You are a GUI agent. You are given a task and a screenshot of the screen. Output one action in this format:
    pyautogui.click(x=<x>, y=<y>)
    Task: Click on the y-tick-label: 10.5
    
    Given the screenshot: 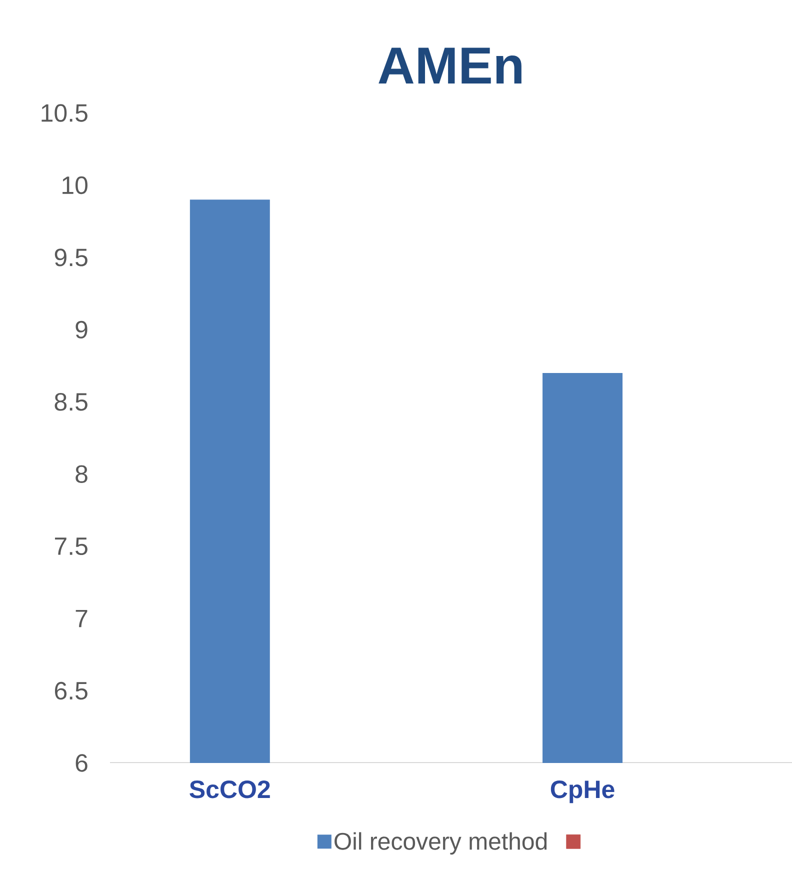 What is the action you would take?
    pyautogui.click(x=65, y=113)
    